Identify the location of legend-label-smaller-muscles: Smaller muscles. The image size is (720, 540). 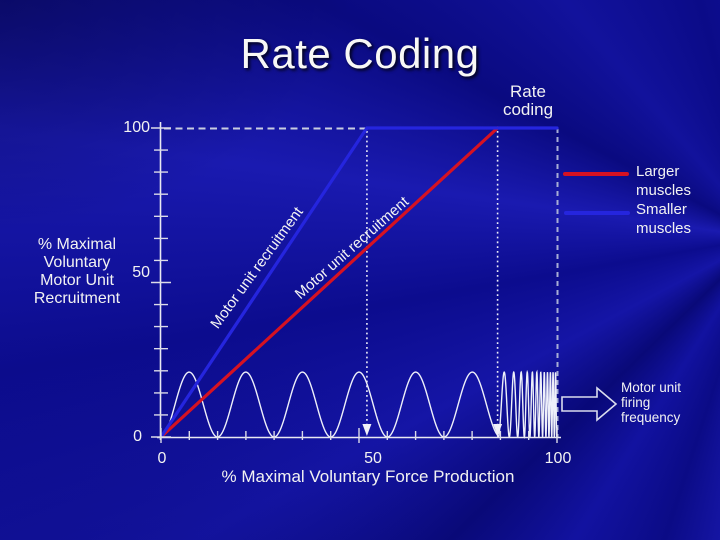
(663, 219).